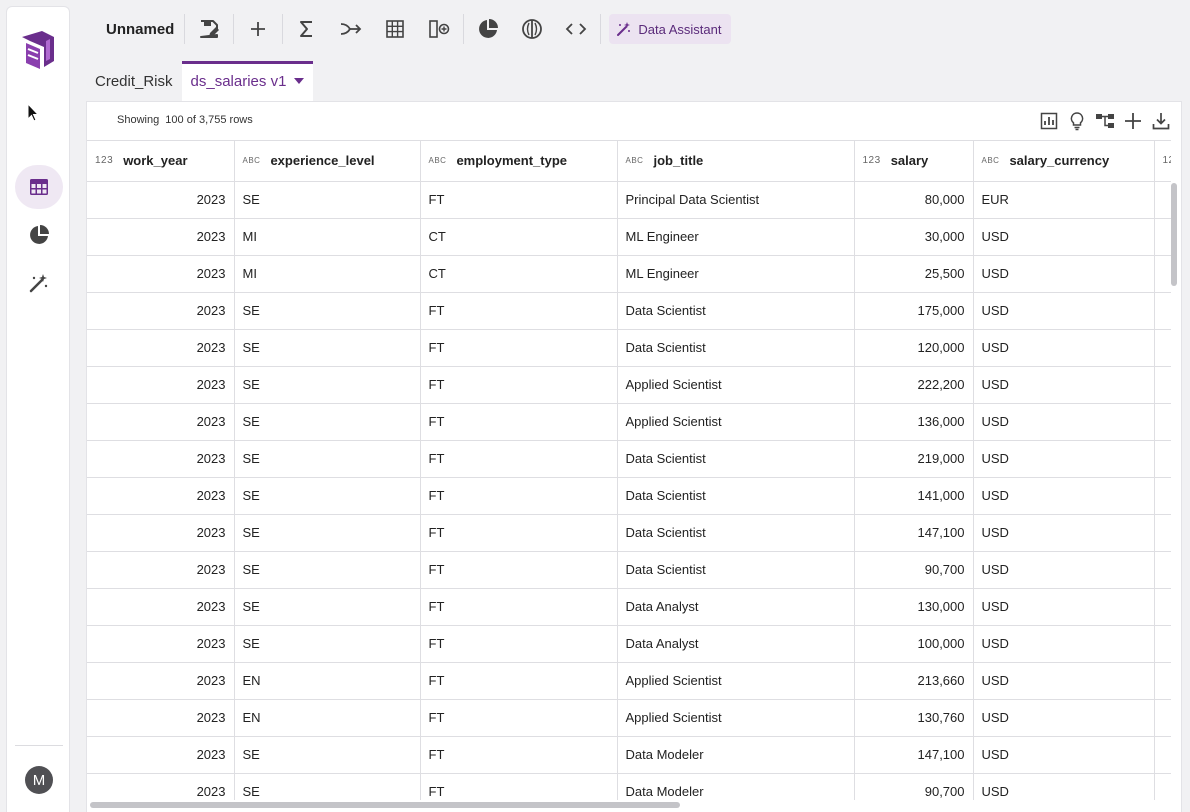  I want to click on sidebar-table-button, so click(39, 187).